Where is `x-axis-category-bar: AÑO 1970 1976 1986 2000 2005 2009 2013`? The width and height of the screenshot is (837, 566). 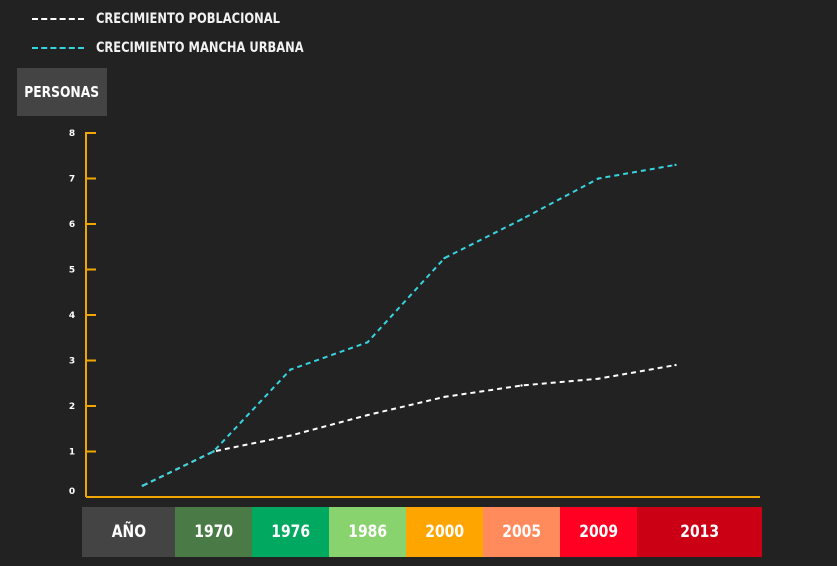
x-axis-category-bar: AÑO 1970 1976 1986 2000 2005 2009 2013 is located at coordinates (422, 532).